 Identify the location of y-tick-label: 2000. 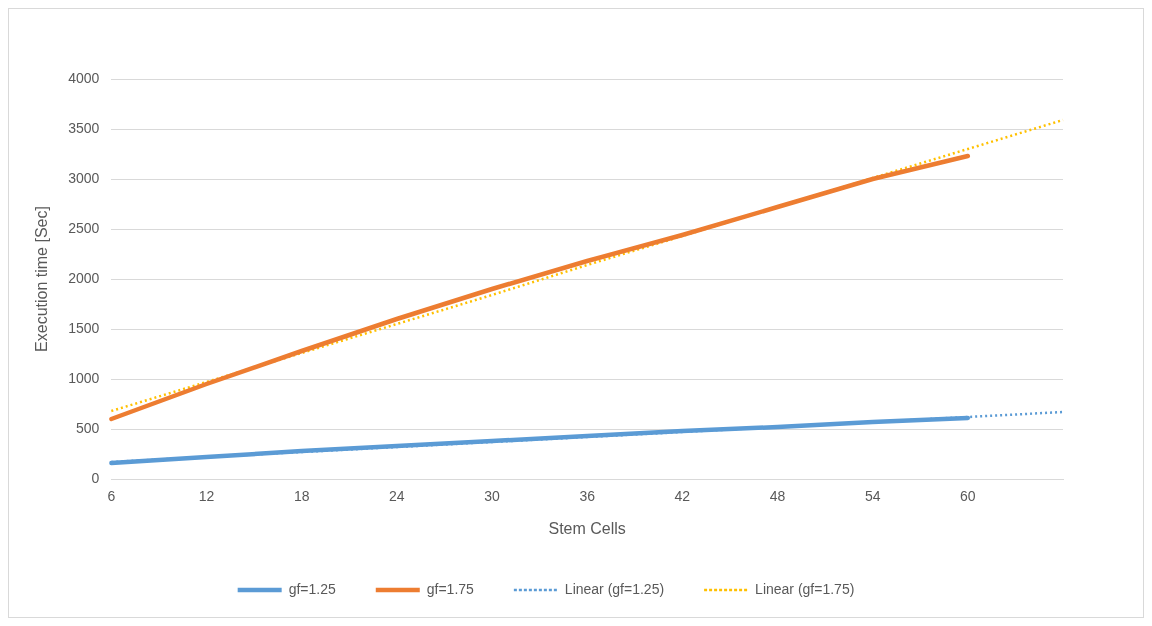
(84, 277).